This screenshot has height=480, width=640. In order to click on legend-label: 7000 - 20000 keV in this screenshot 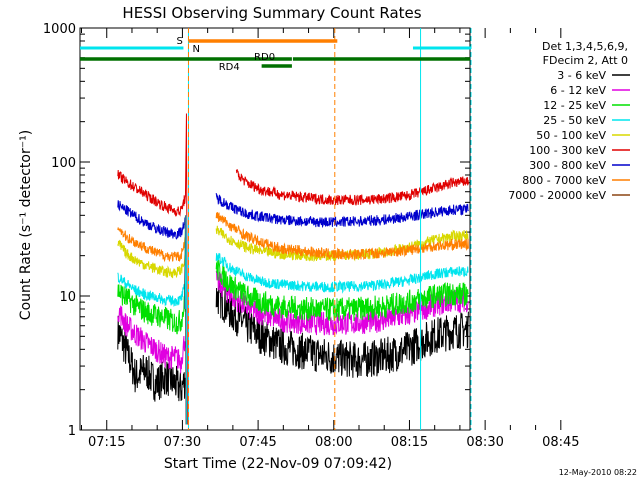, I will do `click(557, 195)`.